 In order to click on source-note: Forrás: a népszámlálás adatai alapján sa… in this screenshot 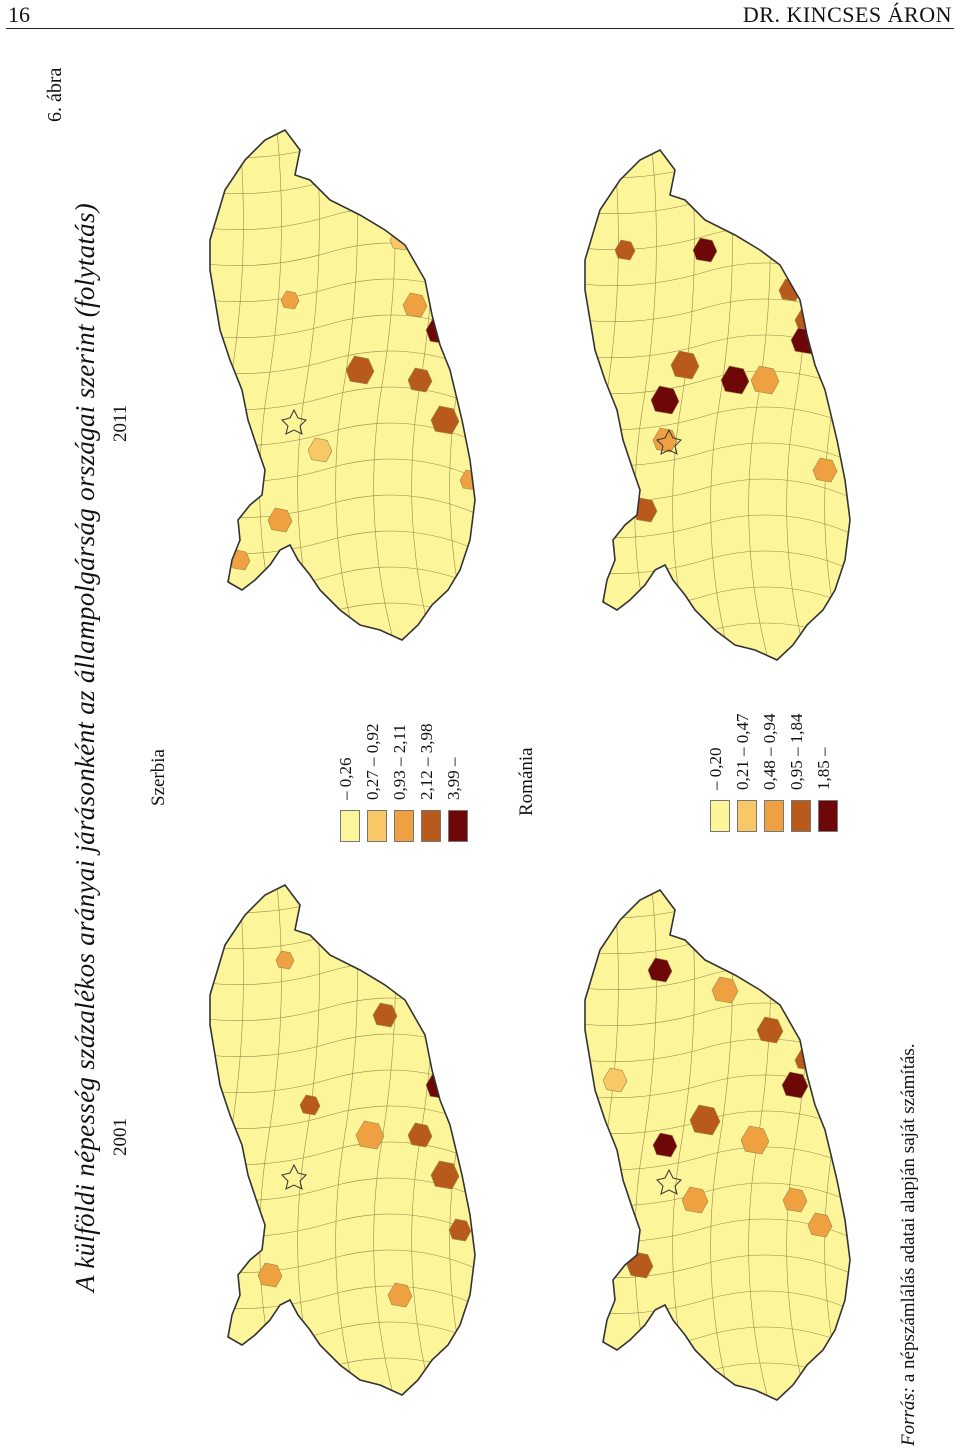, I will do `click(909, 1244)`.